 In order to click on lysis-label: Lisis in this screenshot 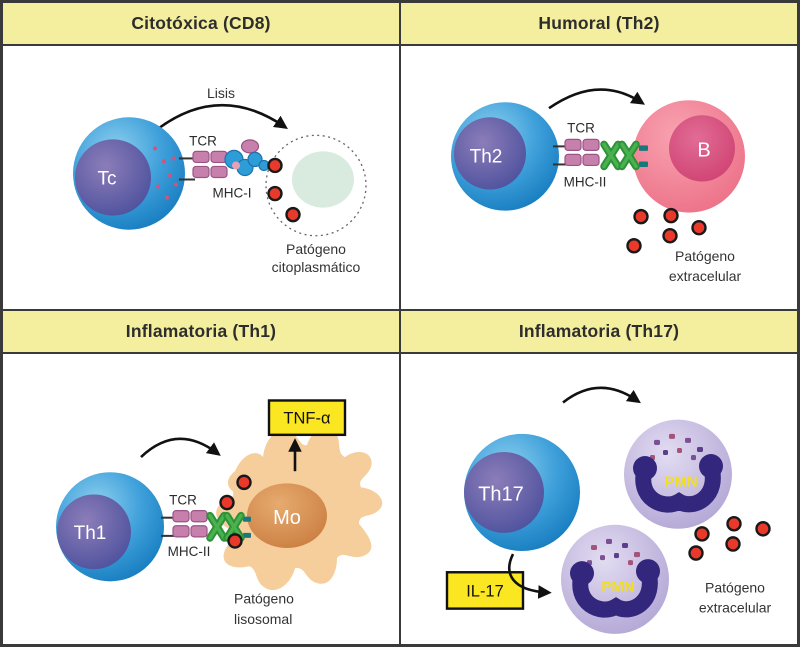, I will do `click(221, 93)`.